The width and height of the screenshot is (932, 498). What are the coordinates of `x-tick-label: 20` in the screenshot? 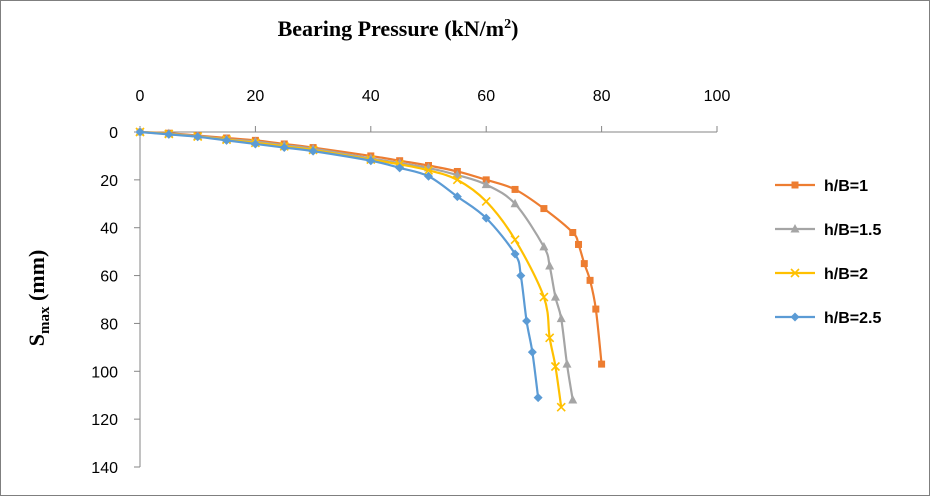 It's located at (256, 96).